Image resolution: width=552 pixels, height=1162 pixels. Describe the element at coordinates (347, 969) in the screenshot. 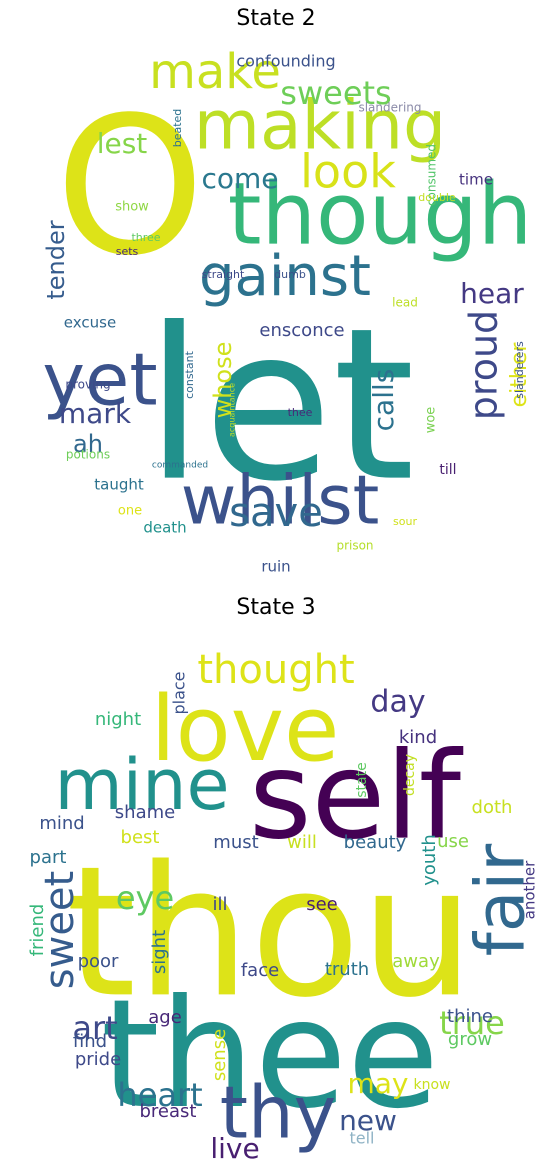

I see `word-truth: truth` at that location.